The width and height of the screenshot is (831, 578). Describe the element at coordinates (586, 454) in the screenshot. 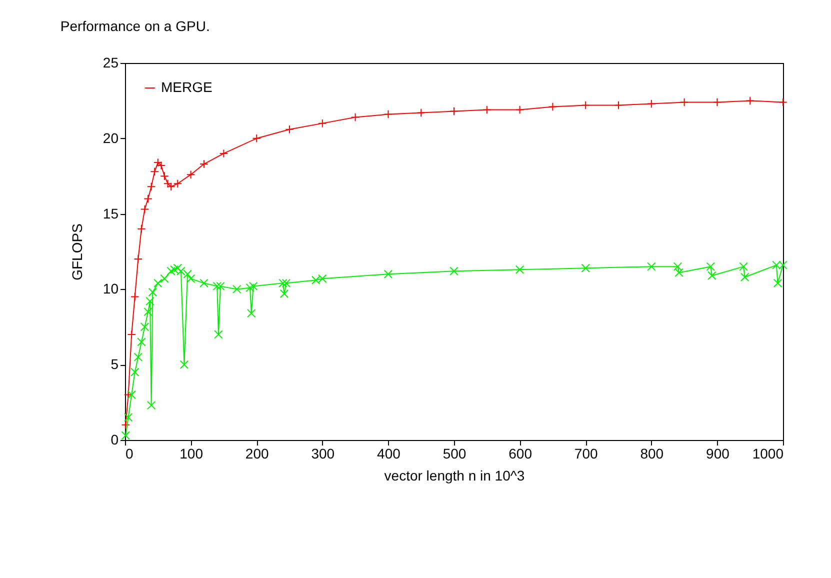

I see `x-tick-label: 700` at that location.